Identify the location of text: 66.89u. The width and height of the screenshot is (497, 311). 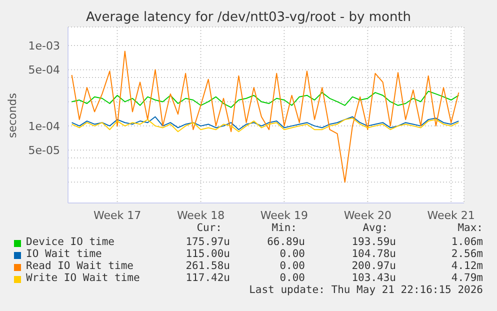
(286, 242).